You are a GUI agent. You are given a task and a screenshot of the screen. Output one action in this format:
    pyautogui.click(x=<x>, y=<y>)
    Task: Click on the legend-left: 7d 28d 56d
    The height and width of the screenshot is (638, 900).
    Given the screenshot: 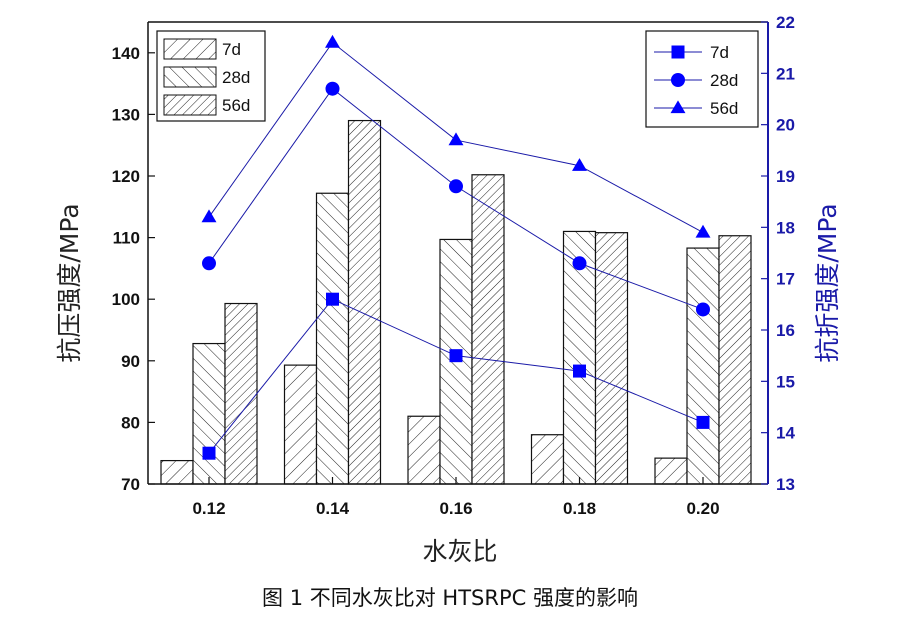 What is the action you would take?
    pyautogui.click(x=211, y=76)
    